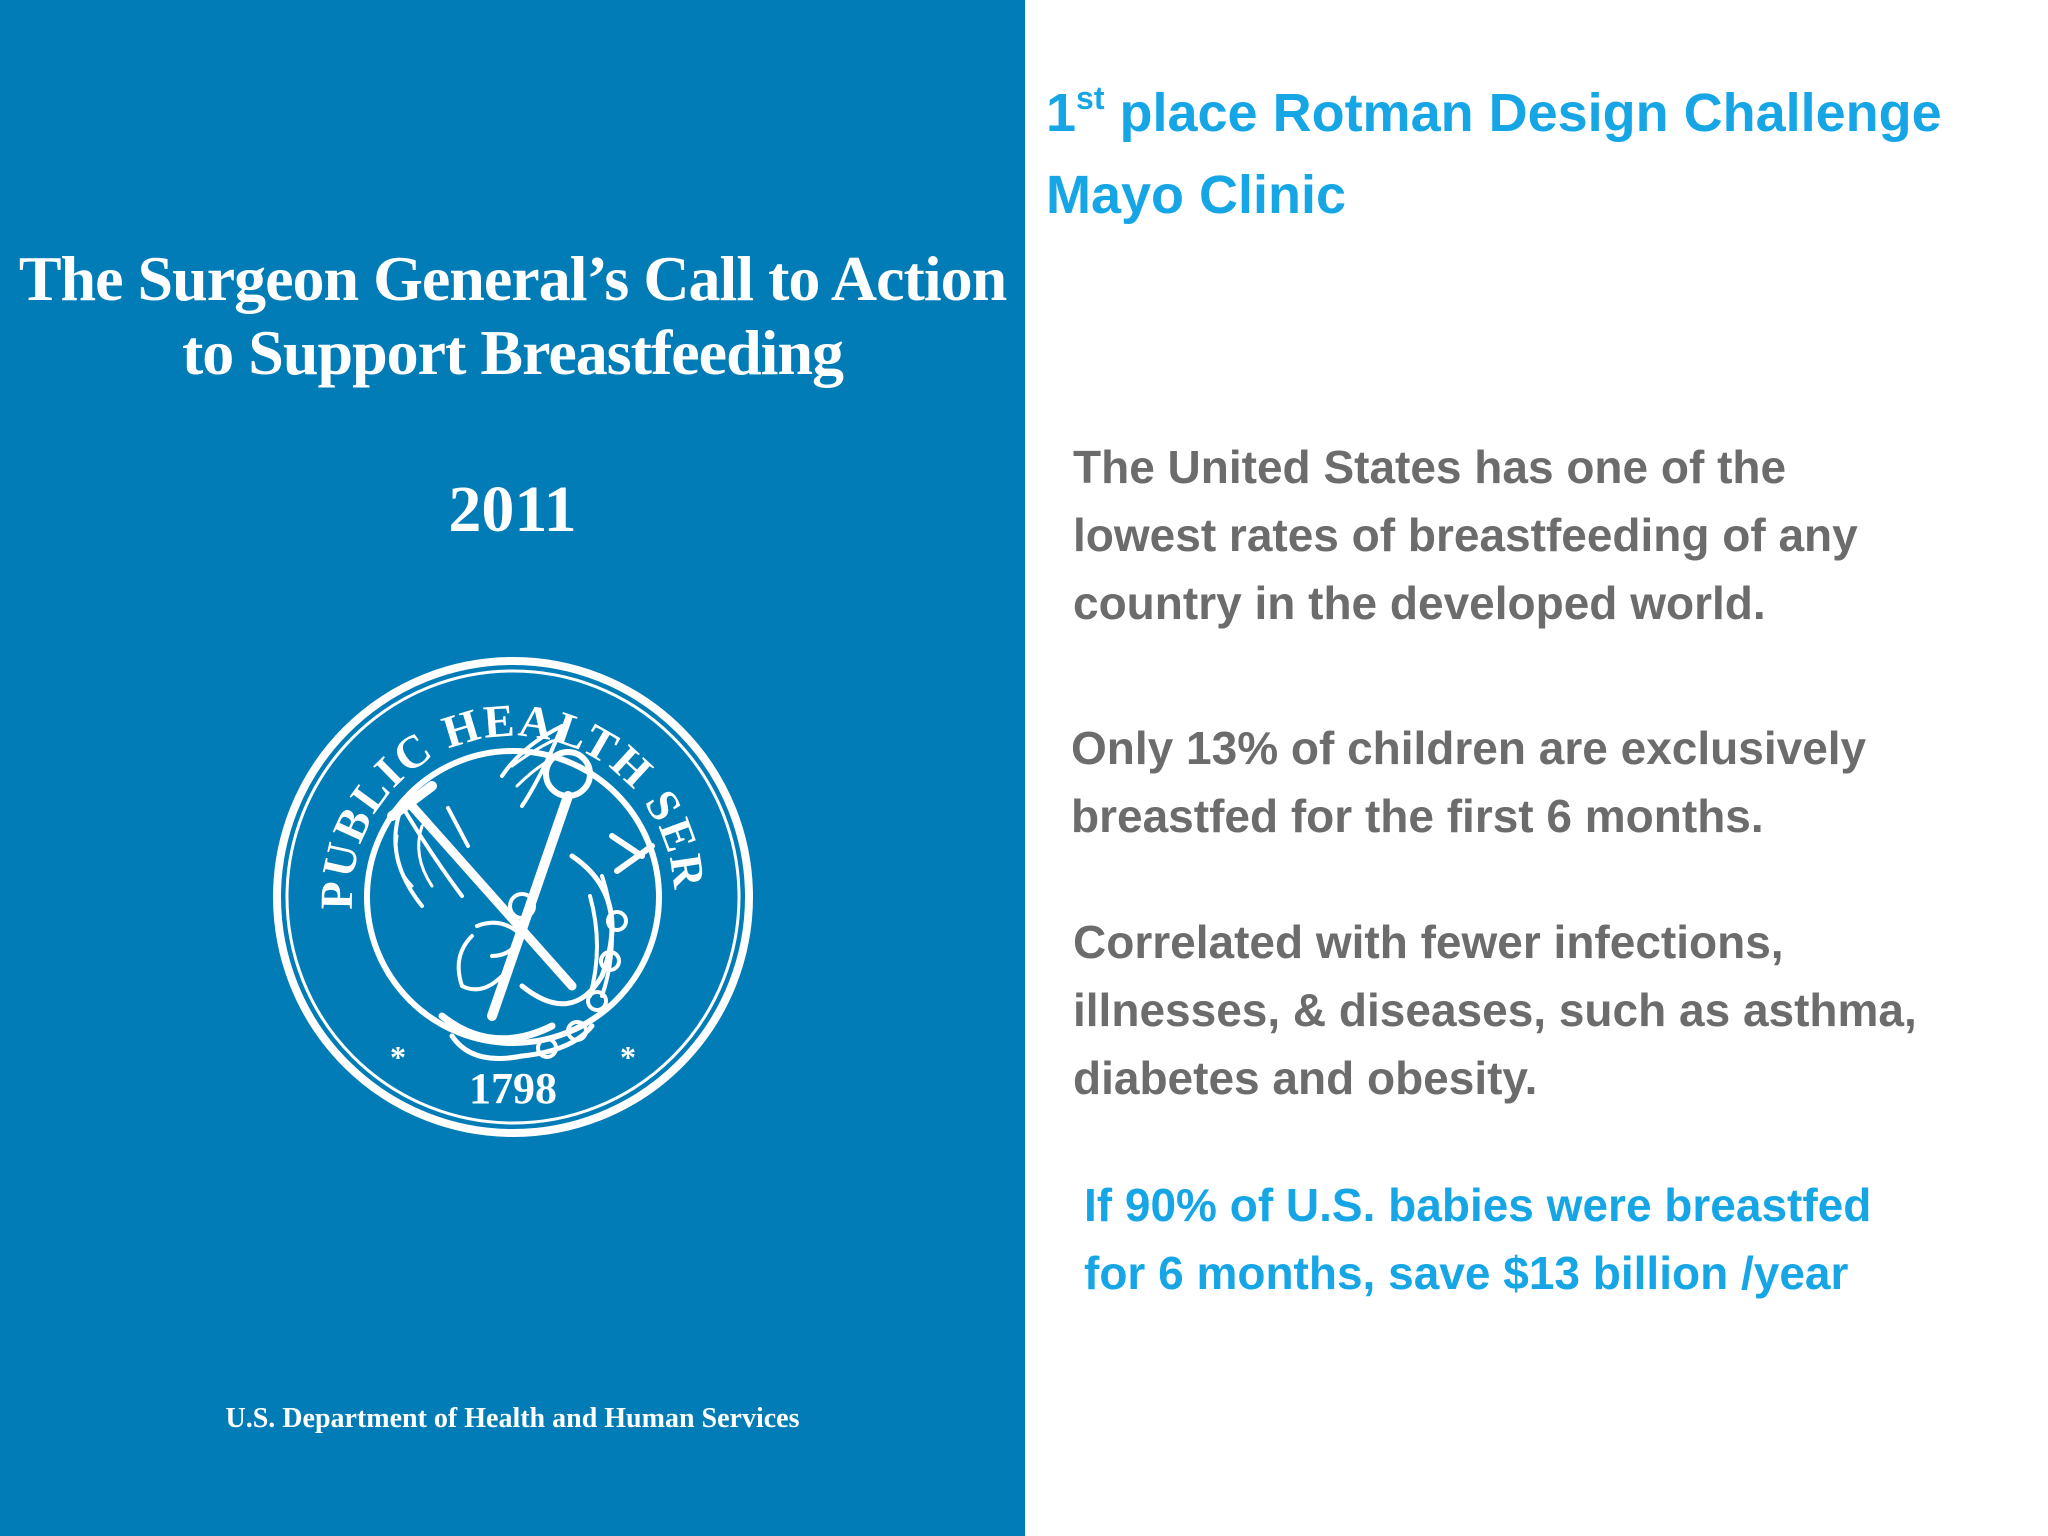 This screenshot has height=1536, width=2048. Describe the element at coordinates (398, 1057) in the screenshot. I see `seal-star-left: *` at that location.